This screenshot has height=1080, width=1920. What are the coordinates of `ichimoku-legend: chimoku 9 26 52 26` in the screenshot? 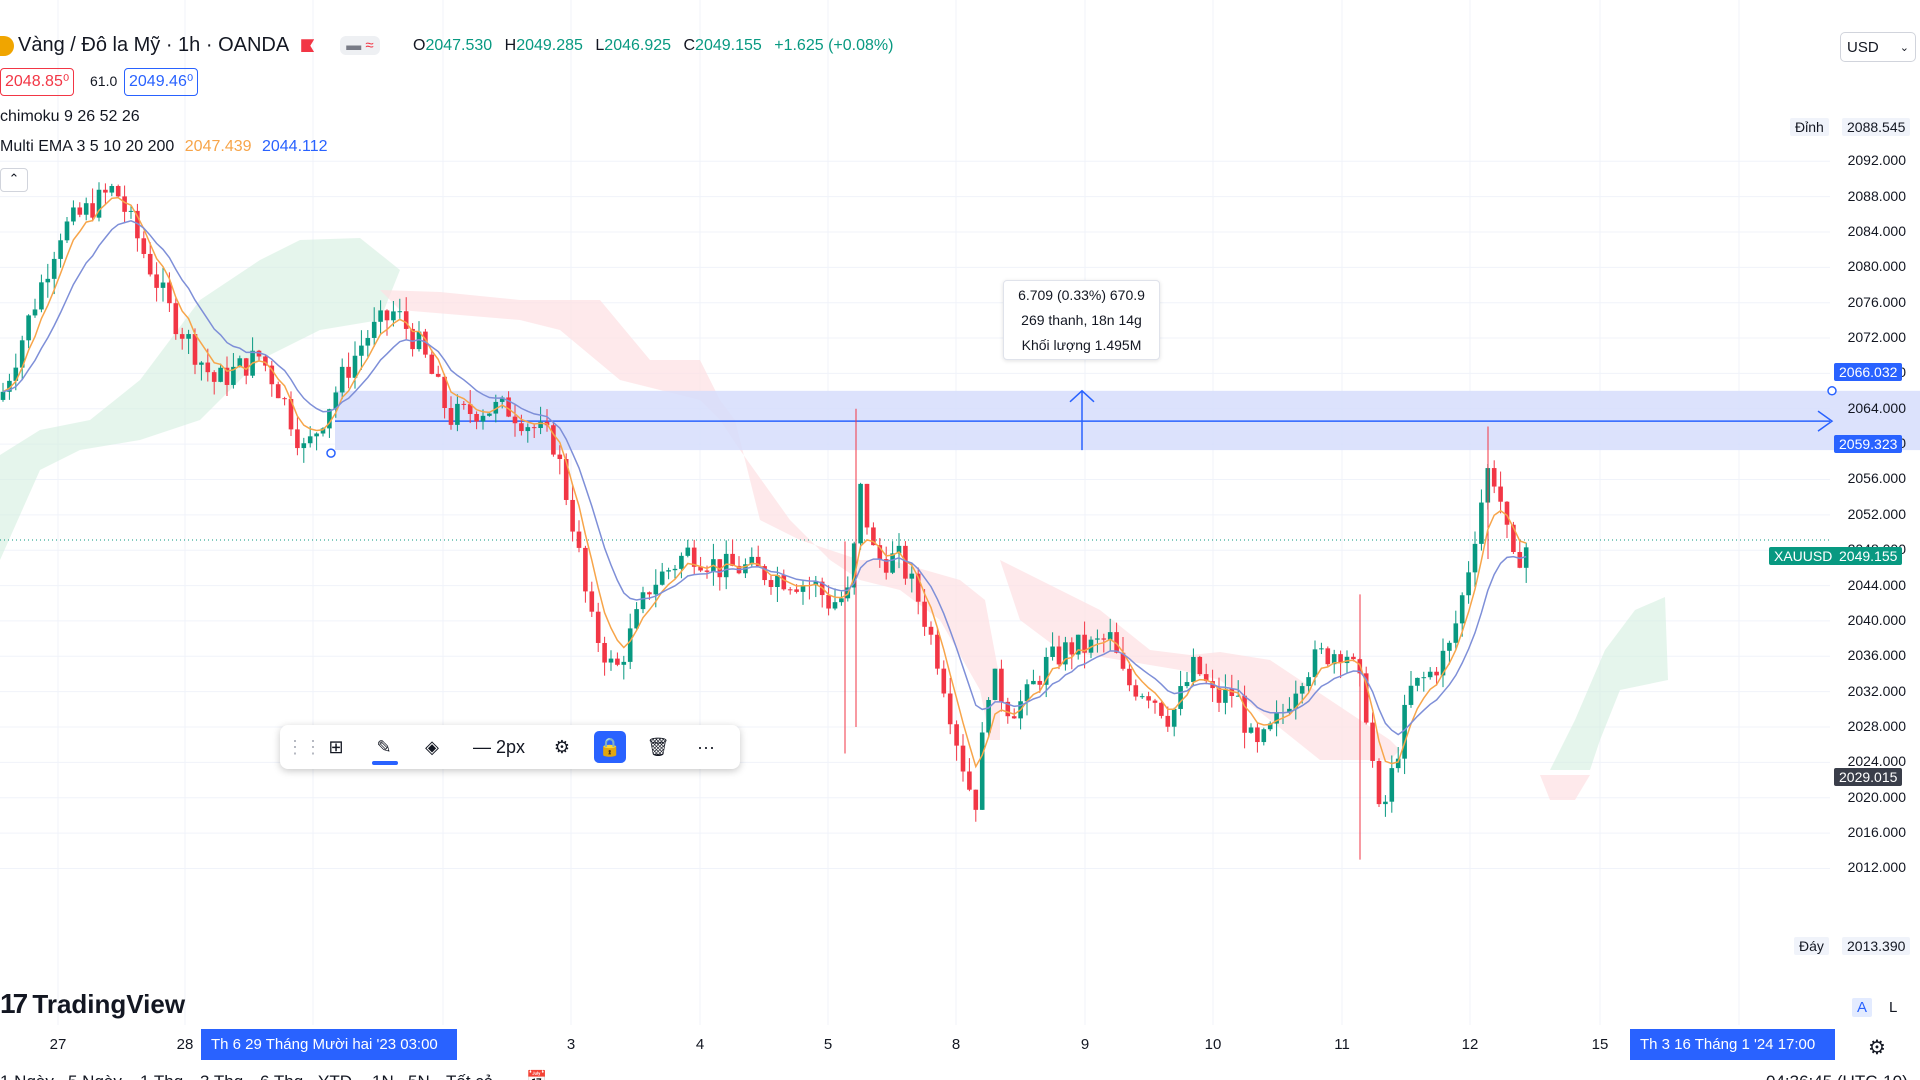 It's located at (70, 116).